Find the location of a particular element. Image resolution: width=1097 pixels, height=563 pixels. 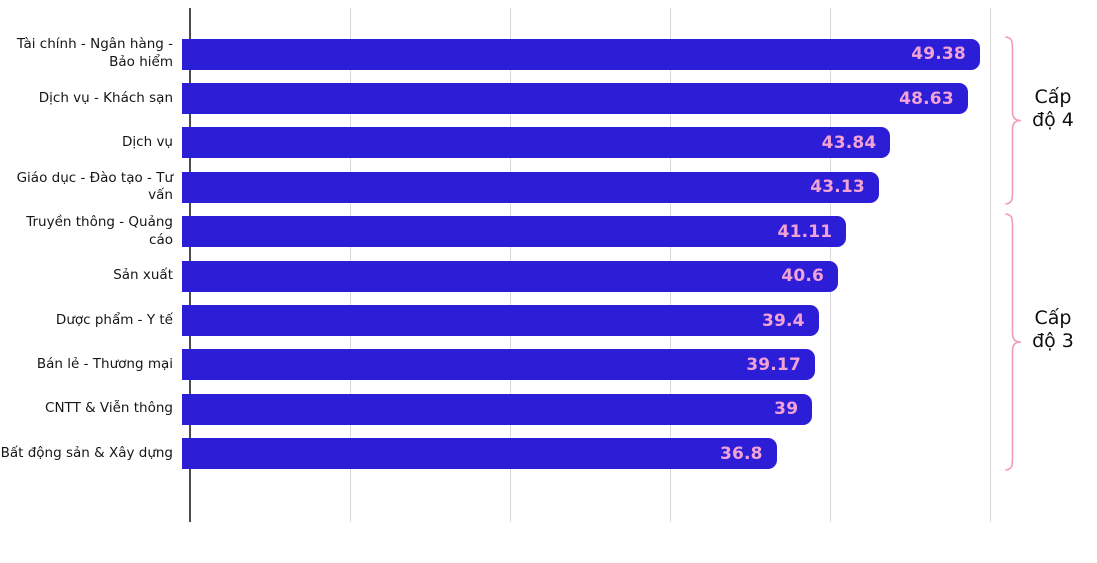

bar-value-label: 43.84 is located at coordinates (849, 142).